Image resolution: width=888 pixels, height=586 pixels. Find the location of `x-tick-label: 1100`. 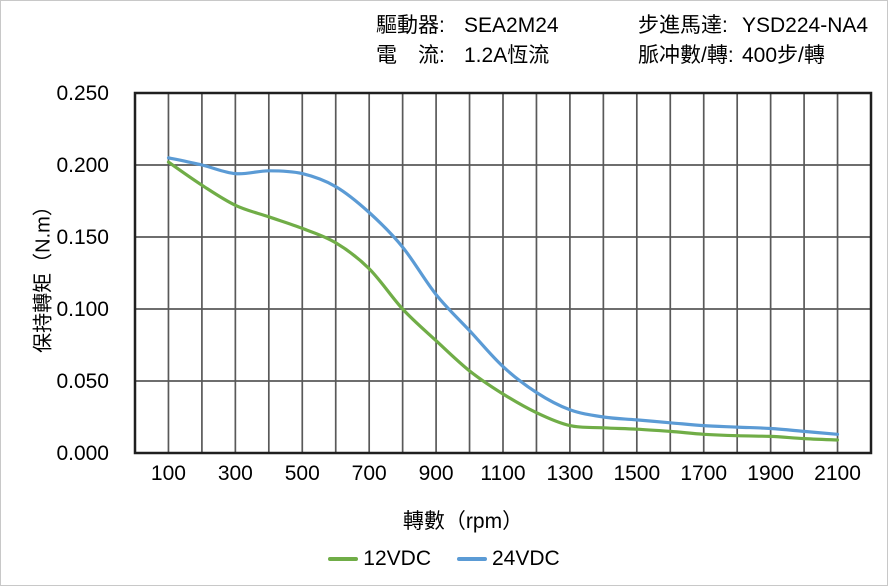

x-tick-label: 1100 is located at coordinates (502, 473).